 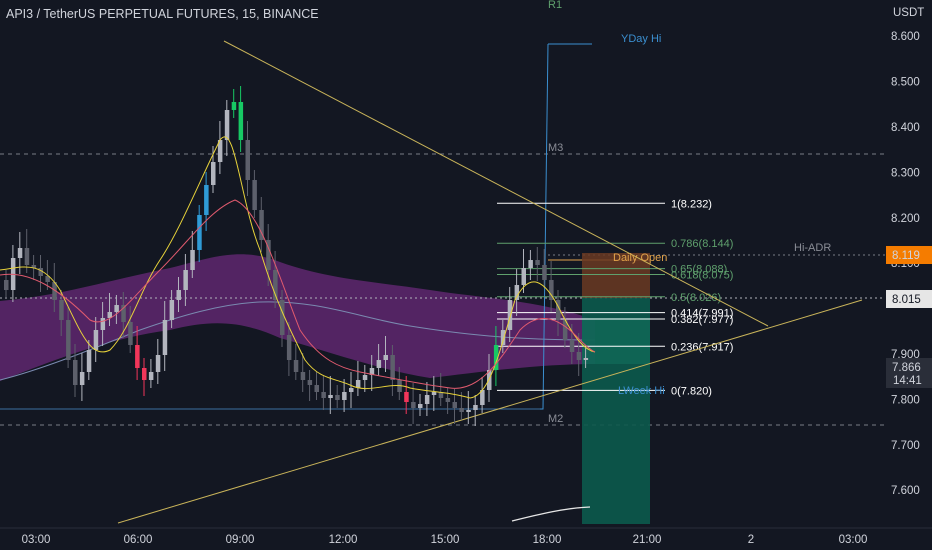 I want to click on time-tick-label: 2, so click(x=751, y=540).